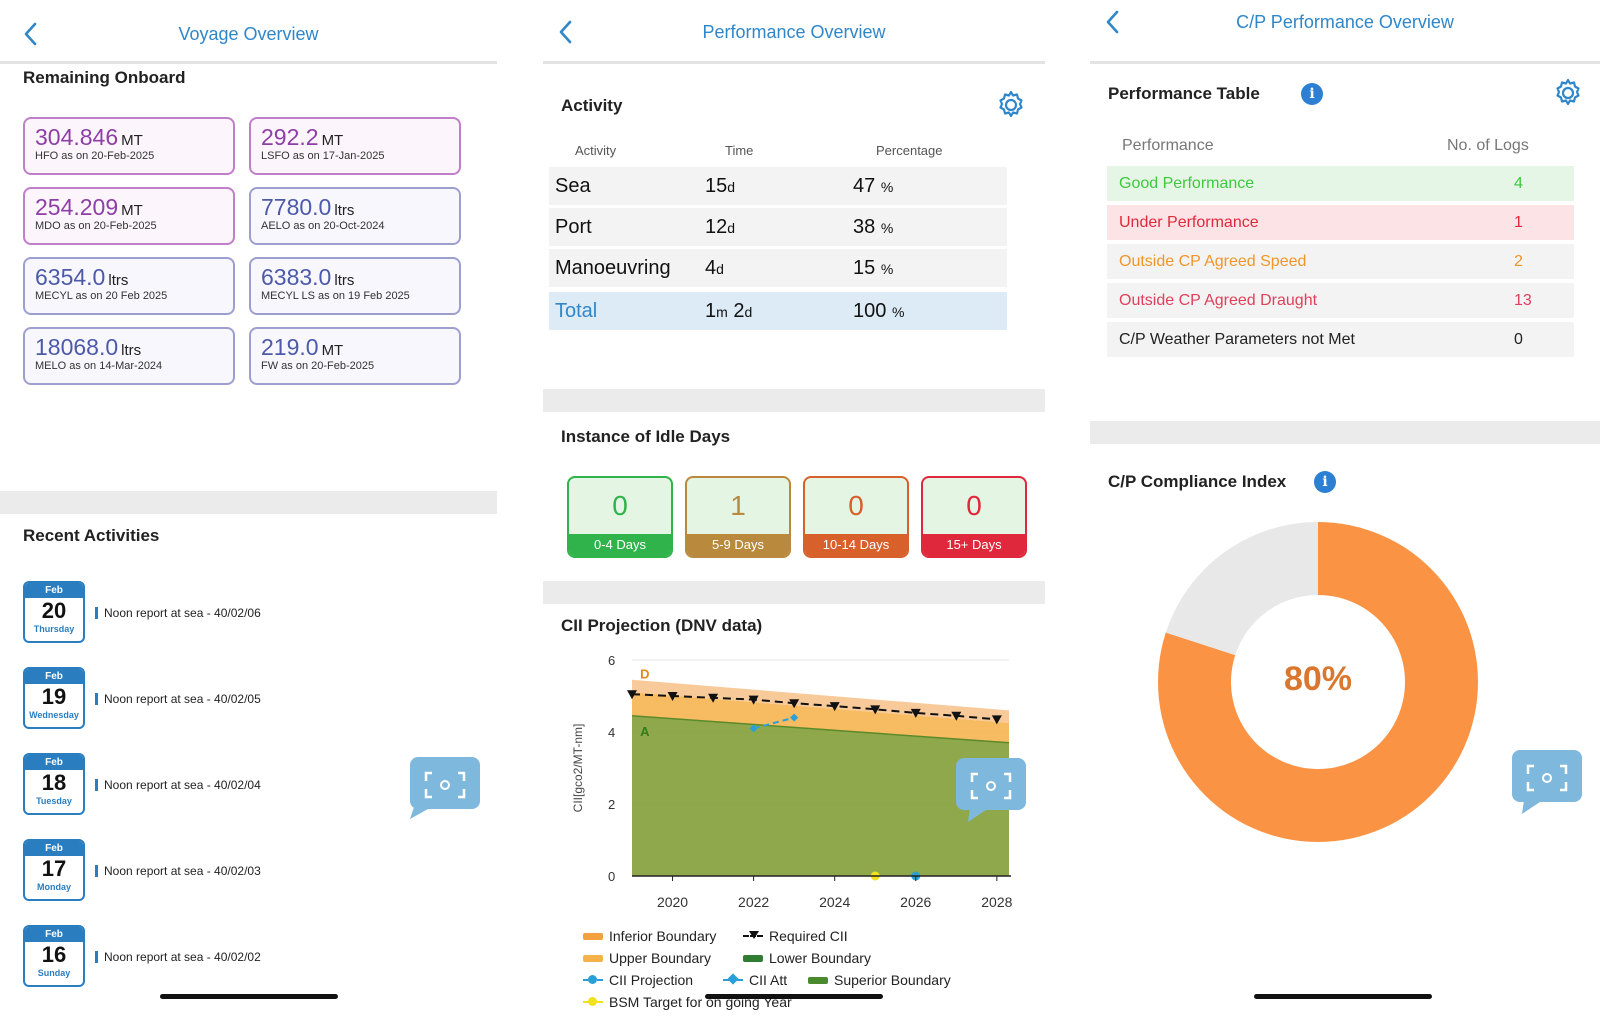 Image resolution: width=1600 pixels, height=1031 pixels. Describe the element at coordinates (738, 505) in the screenshot. I see `idle-count: 1` at that location.